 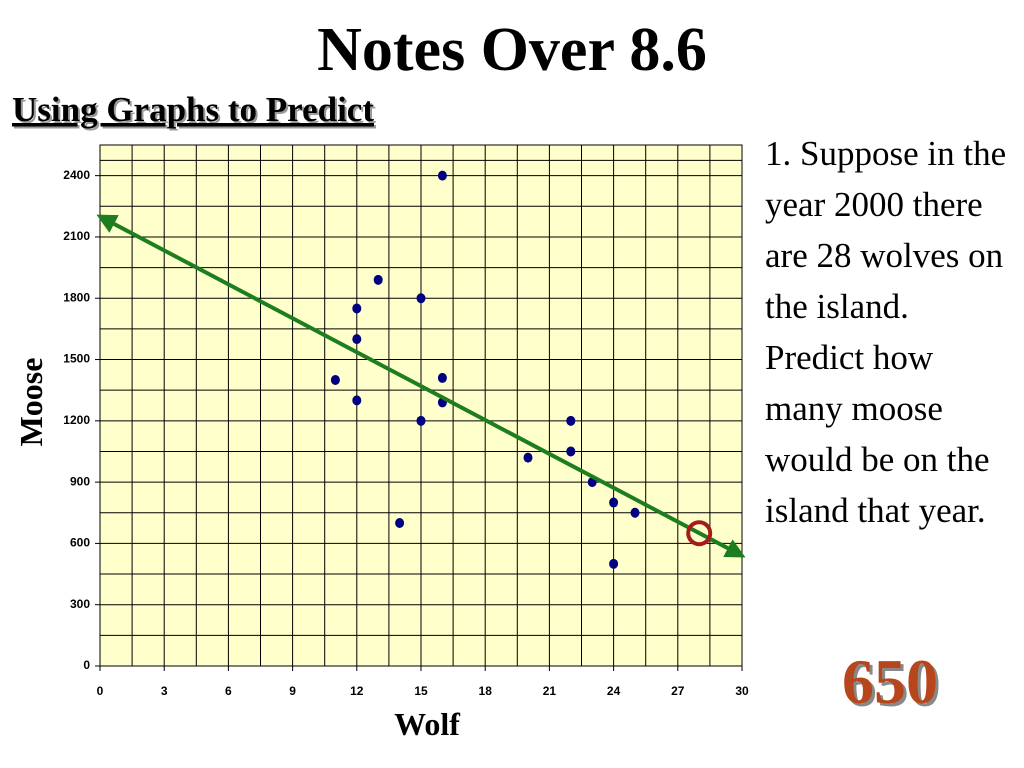 I want to click on slide-title: Notes Over 8.6, so click(x=512, y=50).